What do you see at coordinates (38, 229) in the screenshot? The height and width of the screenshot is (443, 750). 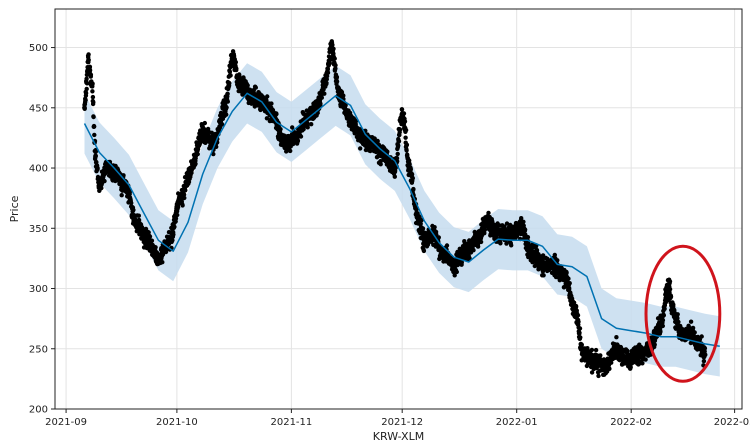 I see `y-tick-label-3: 350` at bounding box center [38, 229].